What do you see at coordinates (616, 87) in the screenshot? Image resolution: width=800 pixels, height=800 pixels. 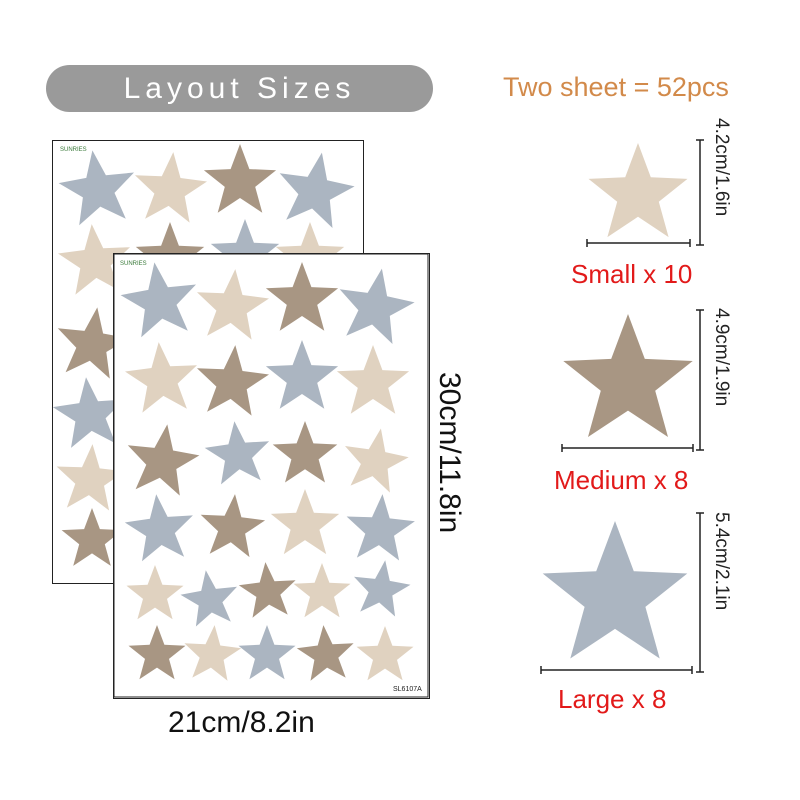 I see `total-count: Two sheet = 52pcs` at bounding box center [616, 87].